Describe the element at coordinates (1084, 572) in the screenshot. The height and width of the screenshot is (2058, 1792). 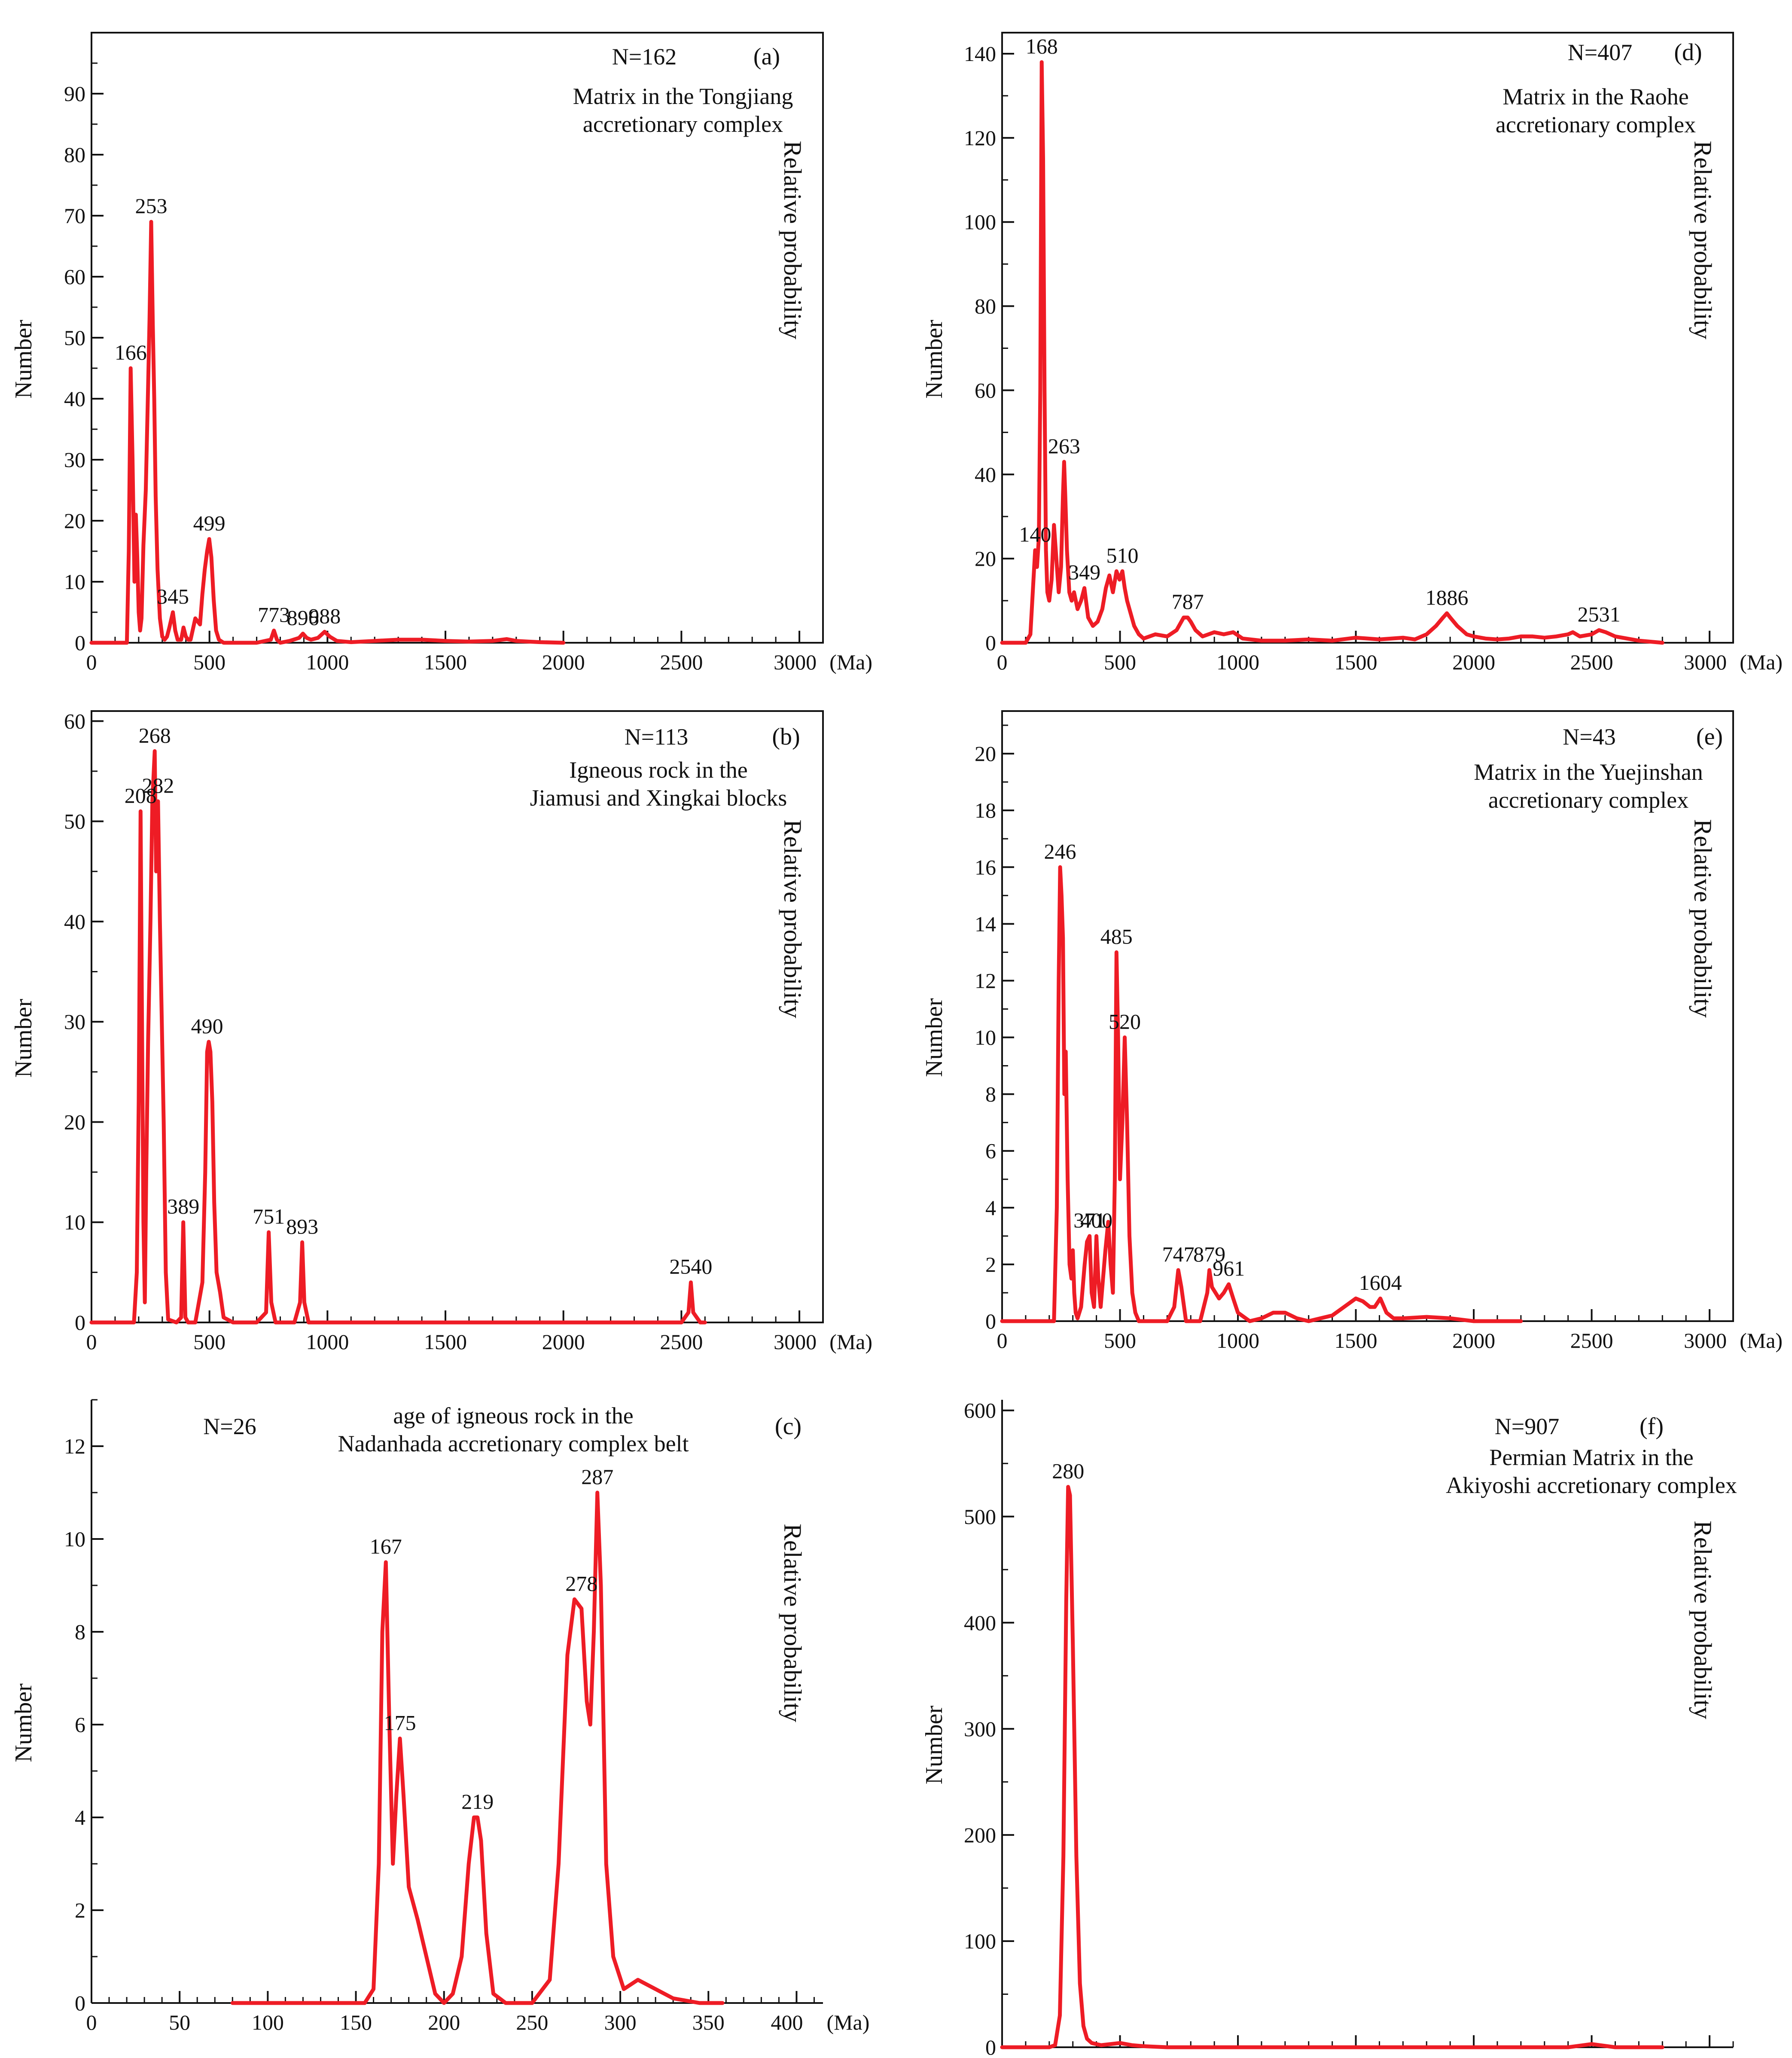
I see `peak-label: 349` at that location.